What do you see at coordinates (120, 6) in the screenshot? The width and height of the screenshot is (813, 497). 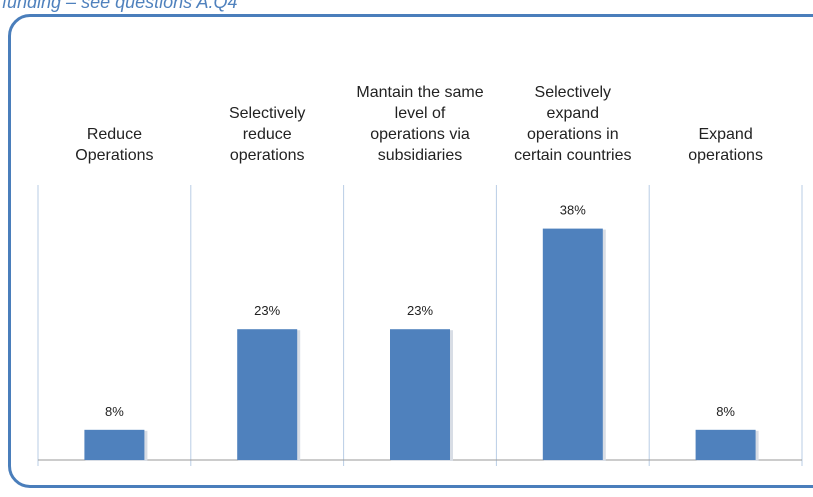 I see `page-title: funding – see questions A.Q4` at bounding box center [120, 6].